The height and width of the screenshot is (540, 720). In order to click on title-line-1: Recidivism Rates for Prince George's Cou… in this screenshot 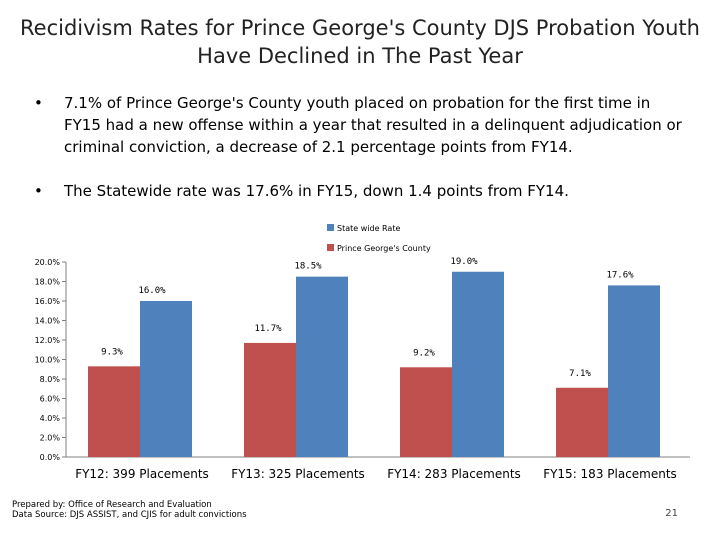, I will do `click(360, 28)`.